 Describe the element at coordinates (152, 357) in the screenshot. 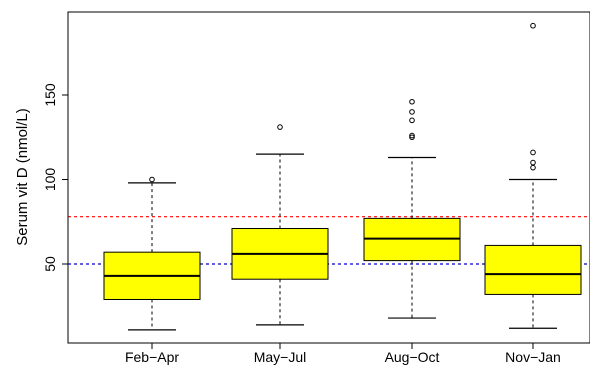

I see `x-tick-label: Feb−Apr` at that location.